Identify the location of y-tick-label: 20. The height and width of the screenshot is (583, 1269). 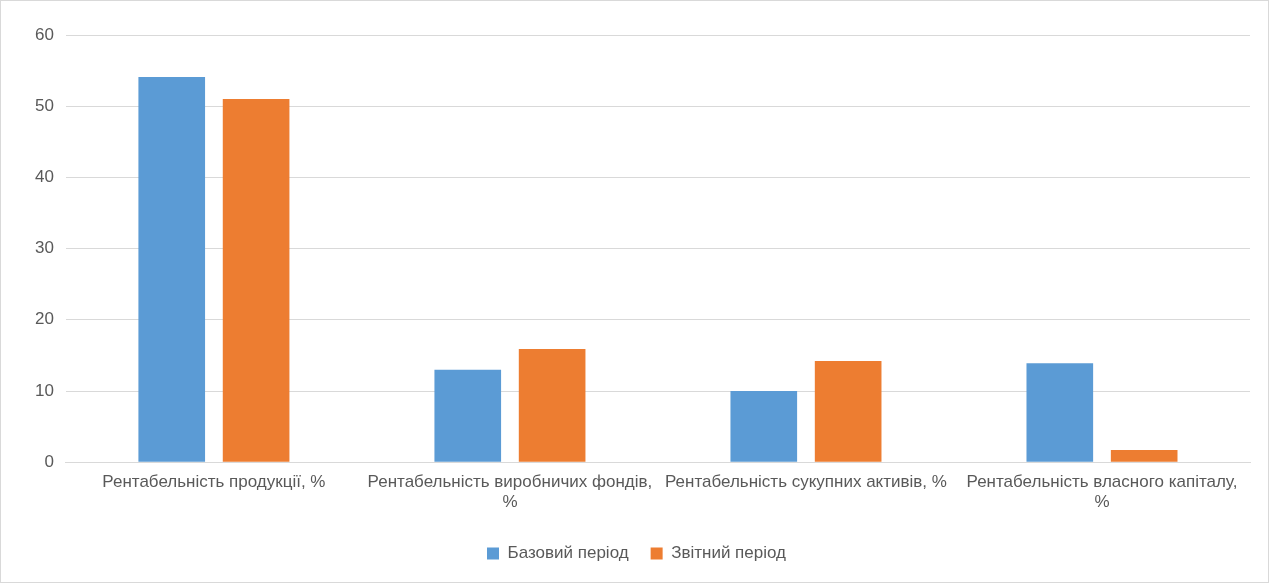
(44, 319).